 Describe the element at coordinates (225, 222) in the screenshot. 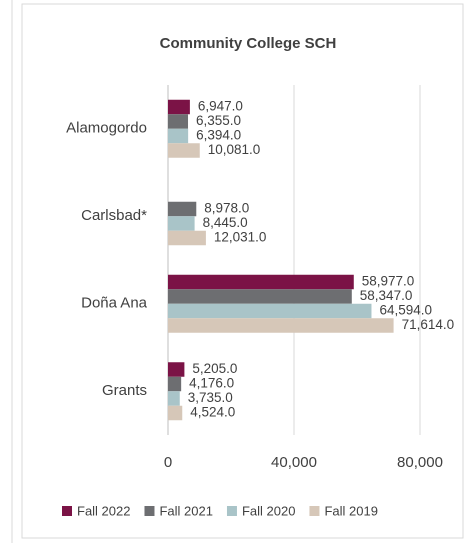

I see `data-label: 8,445.0` at that location.